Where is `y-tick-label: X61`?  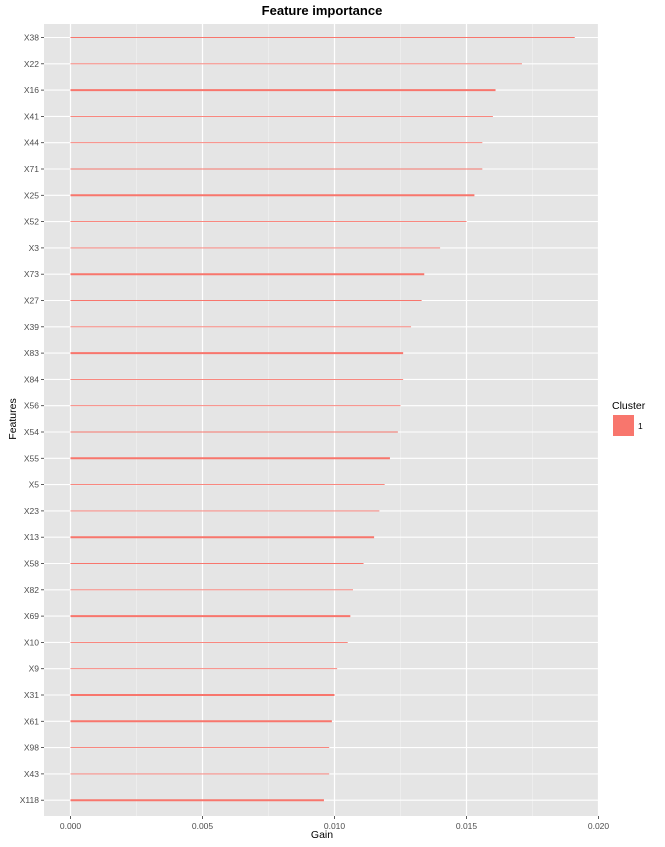
y-tick-label: X61 is located at coordinates (31, 721).